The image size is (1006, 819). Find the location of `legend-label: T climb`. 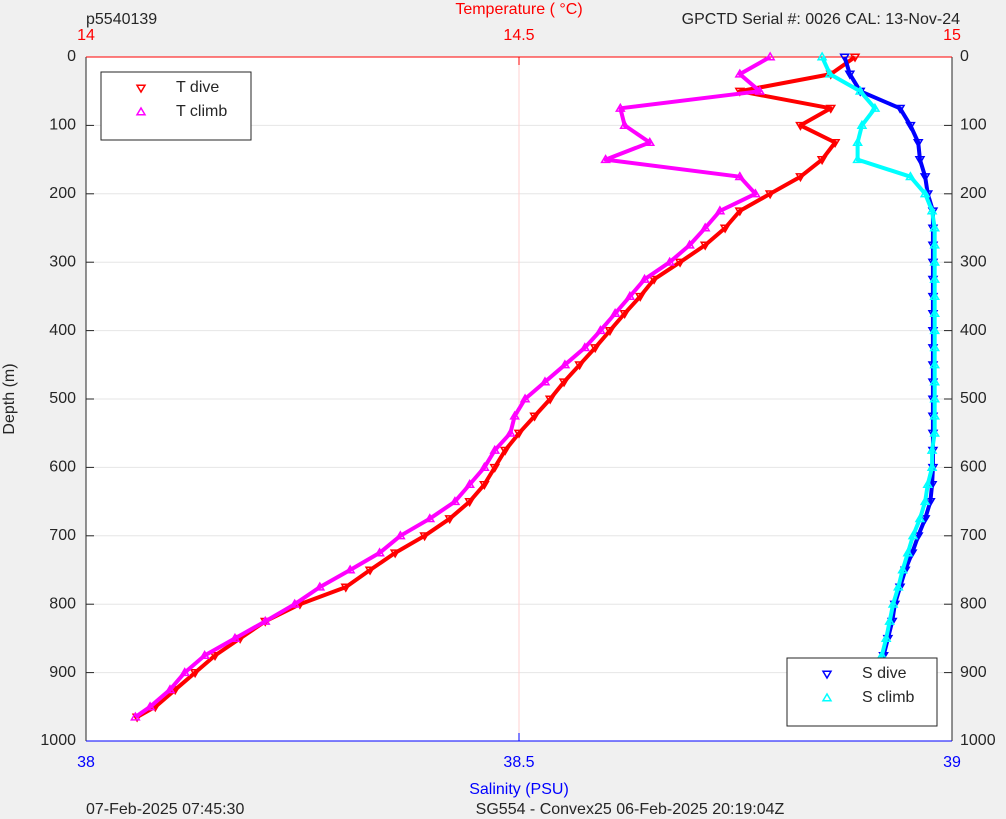

legend-label: T climb is located at coordinates (201, 111).